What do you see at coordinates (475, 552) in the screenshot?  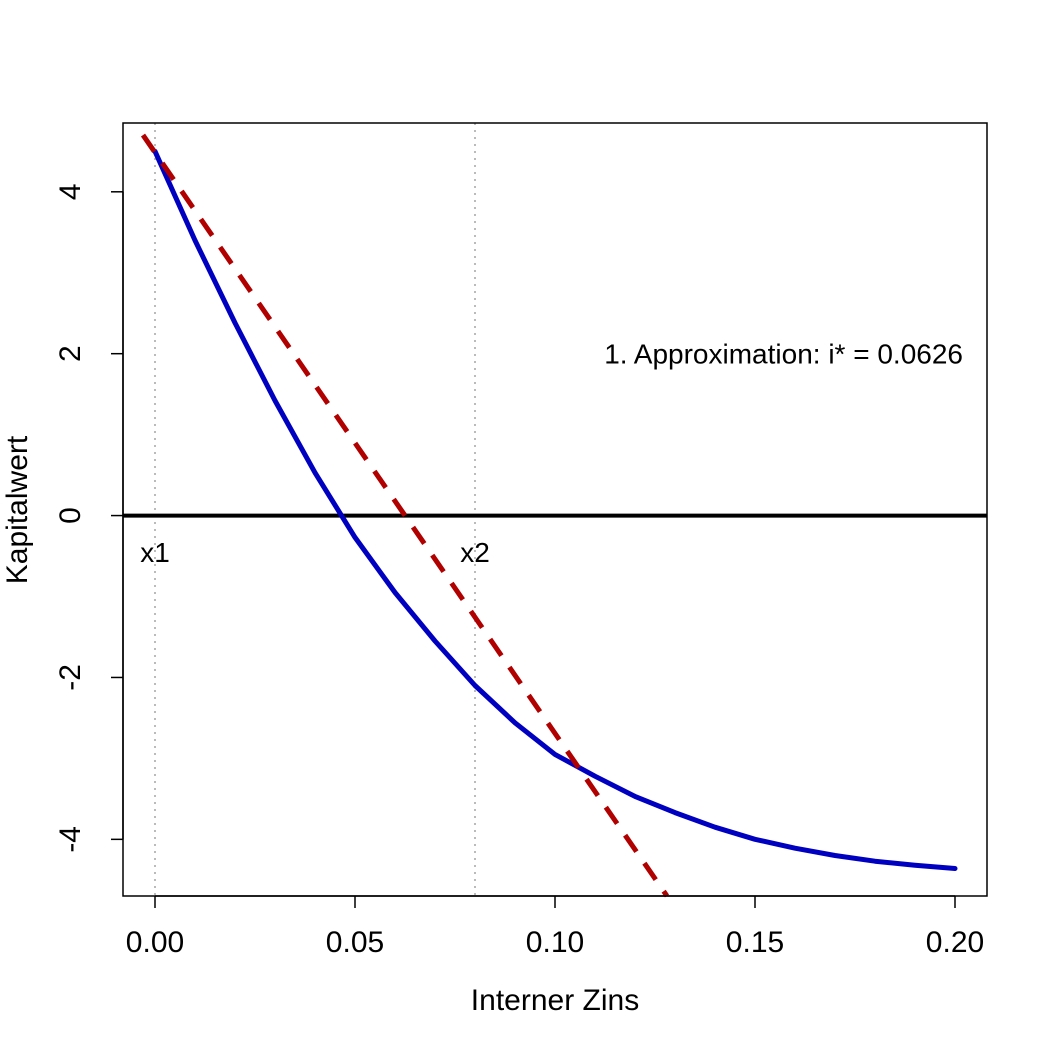 I see `point-label-x2: x2` at bounding box center [475, 552].